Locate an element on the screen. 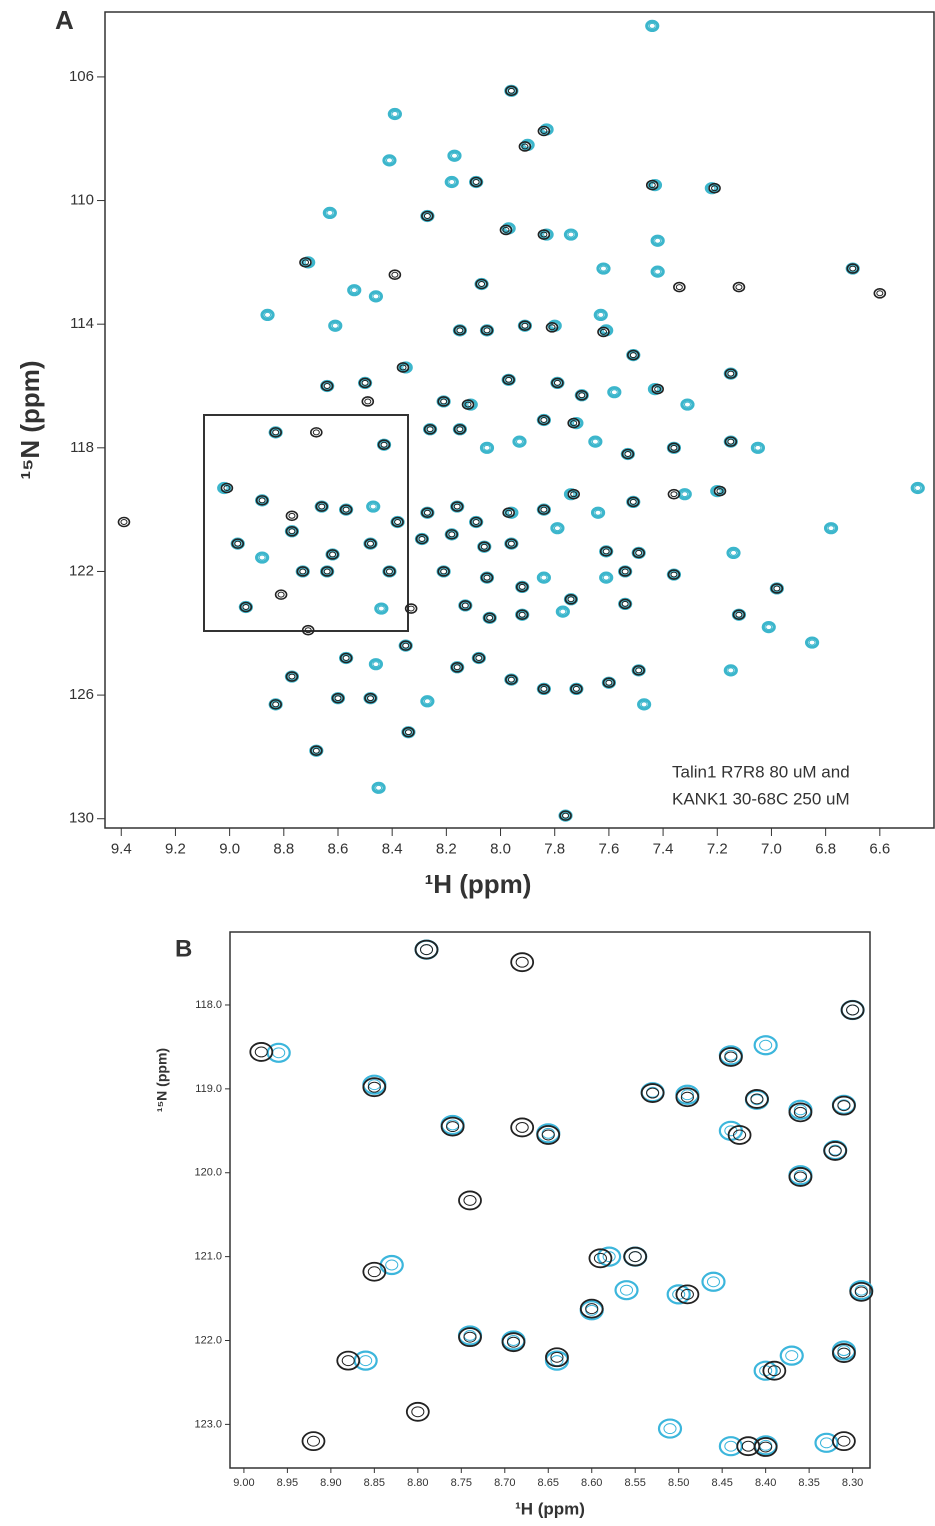 The height and width of the screenshot is (1526, 935). panel-label: B is located at coordinates (183, 948).